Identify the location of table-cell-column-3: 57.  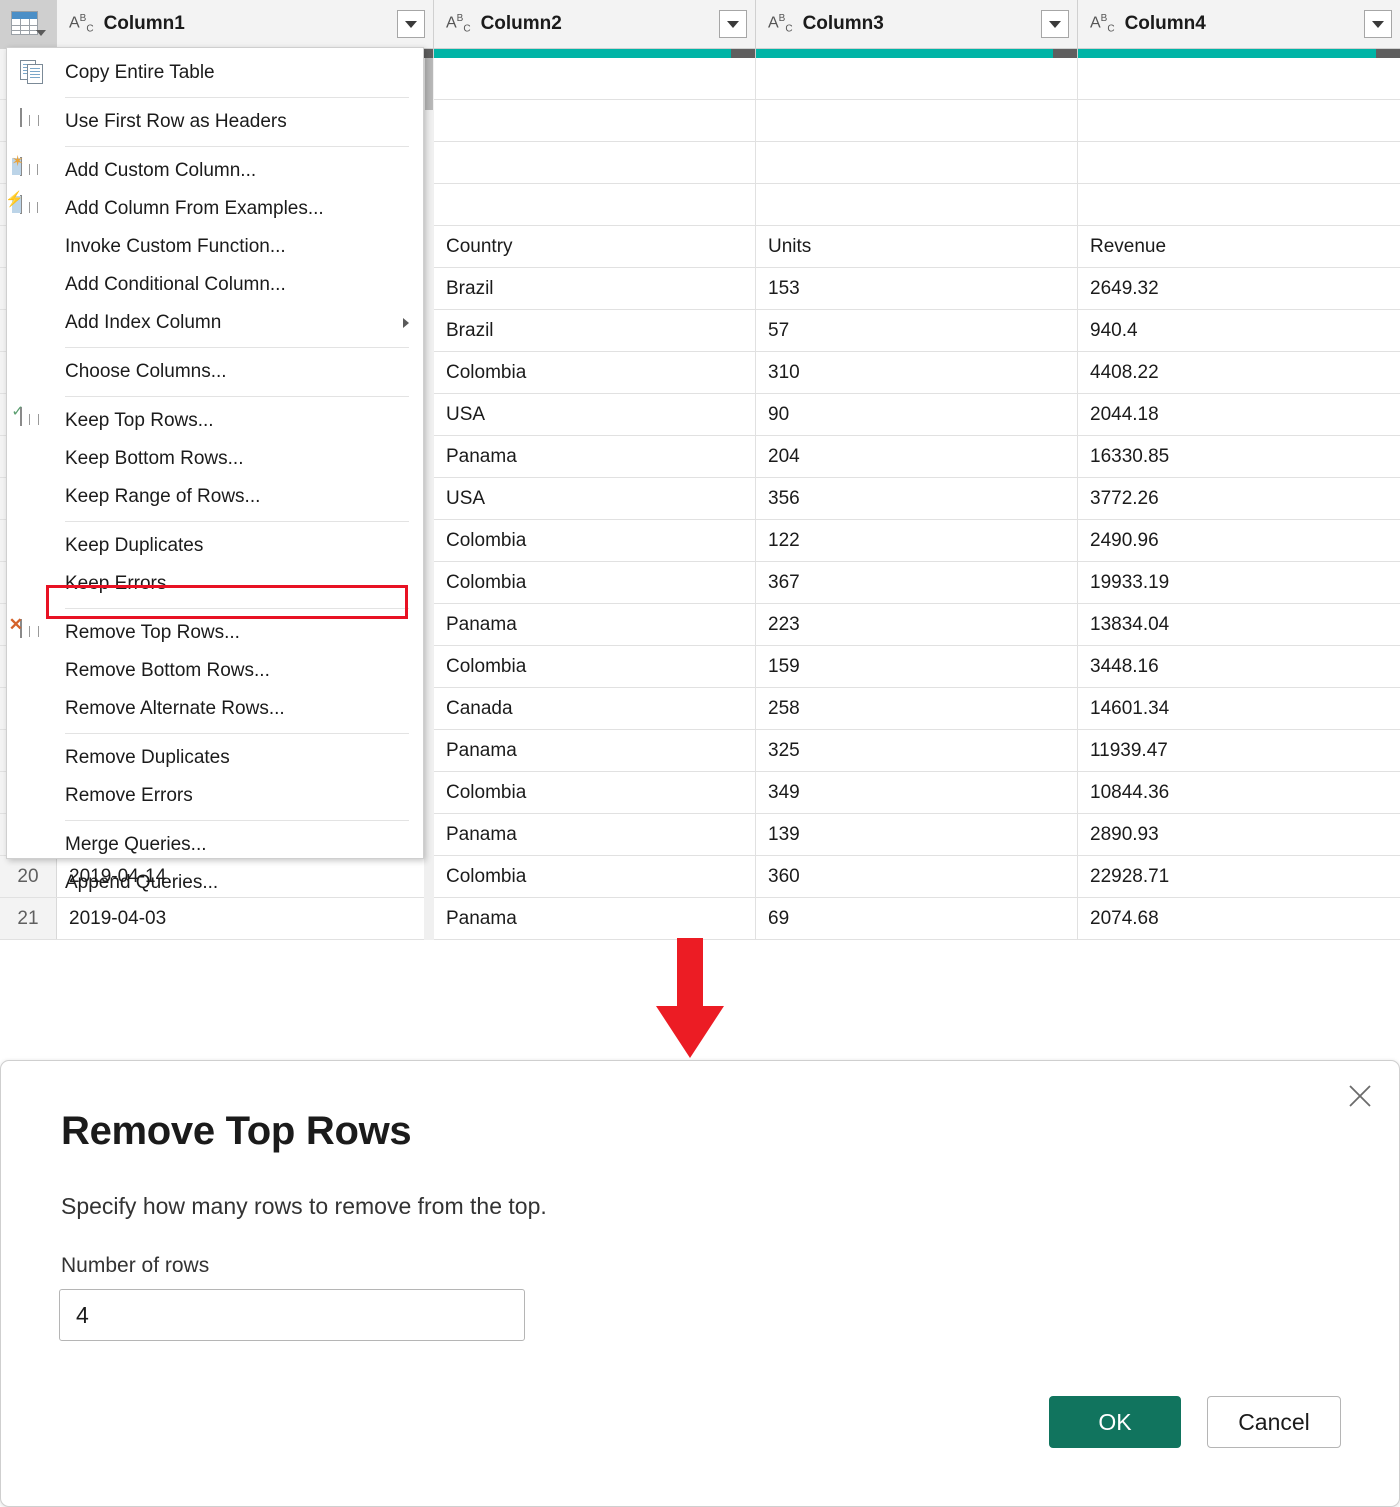
(917, 330).